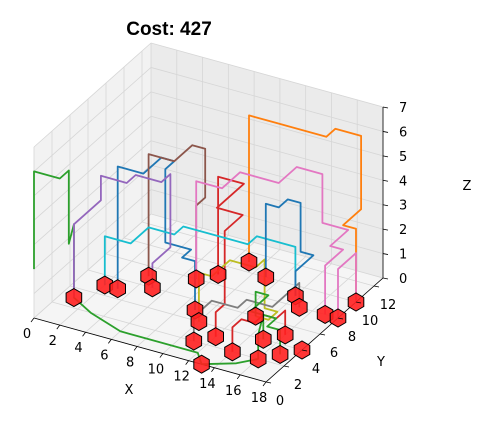  What do you see at coordinates (280, 401) in the screenshot?
I see `y-tick-label: 0` at bounding box center [280, 401].